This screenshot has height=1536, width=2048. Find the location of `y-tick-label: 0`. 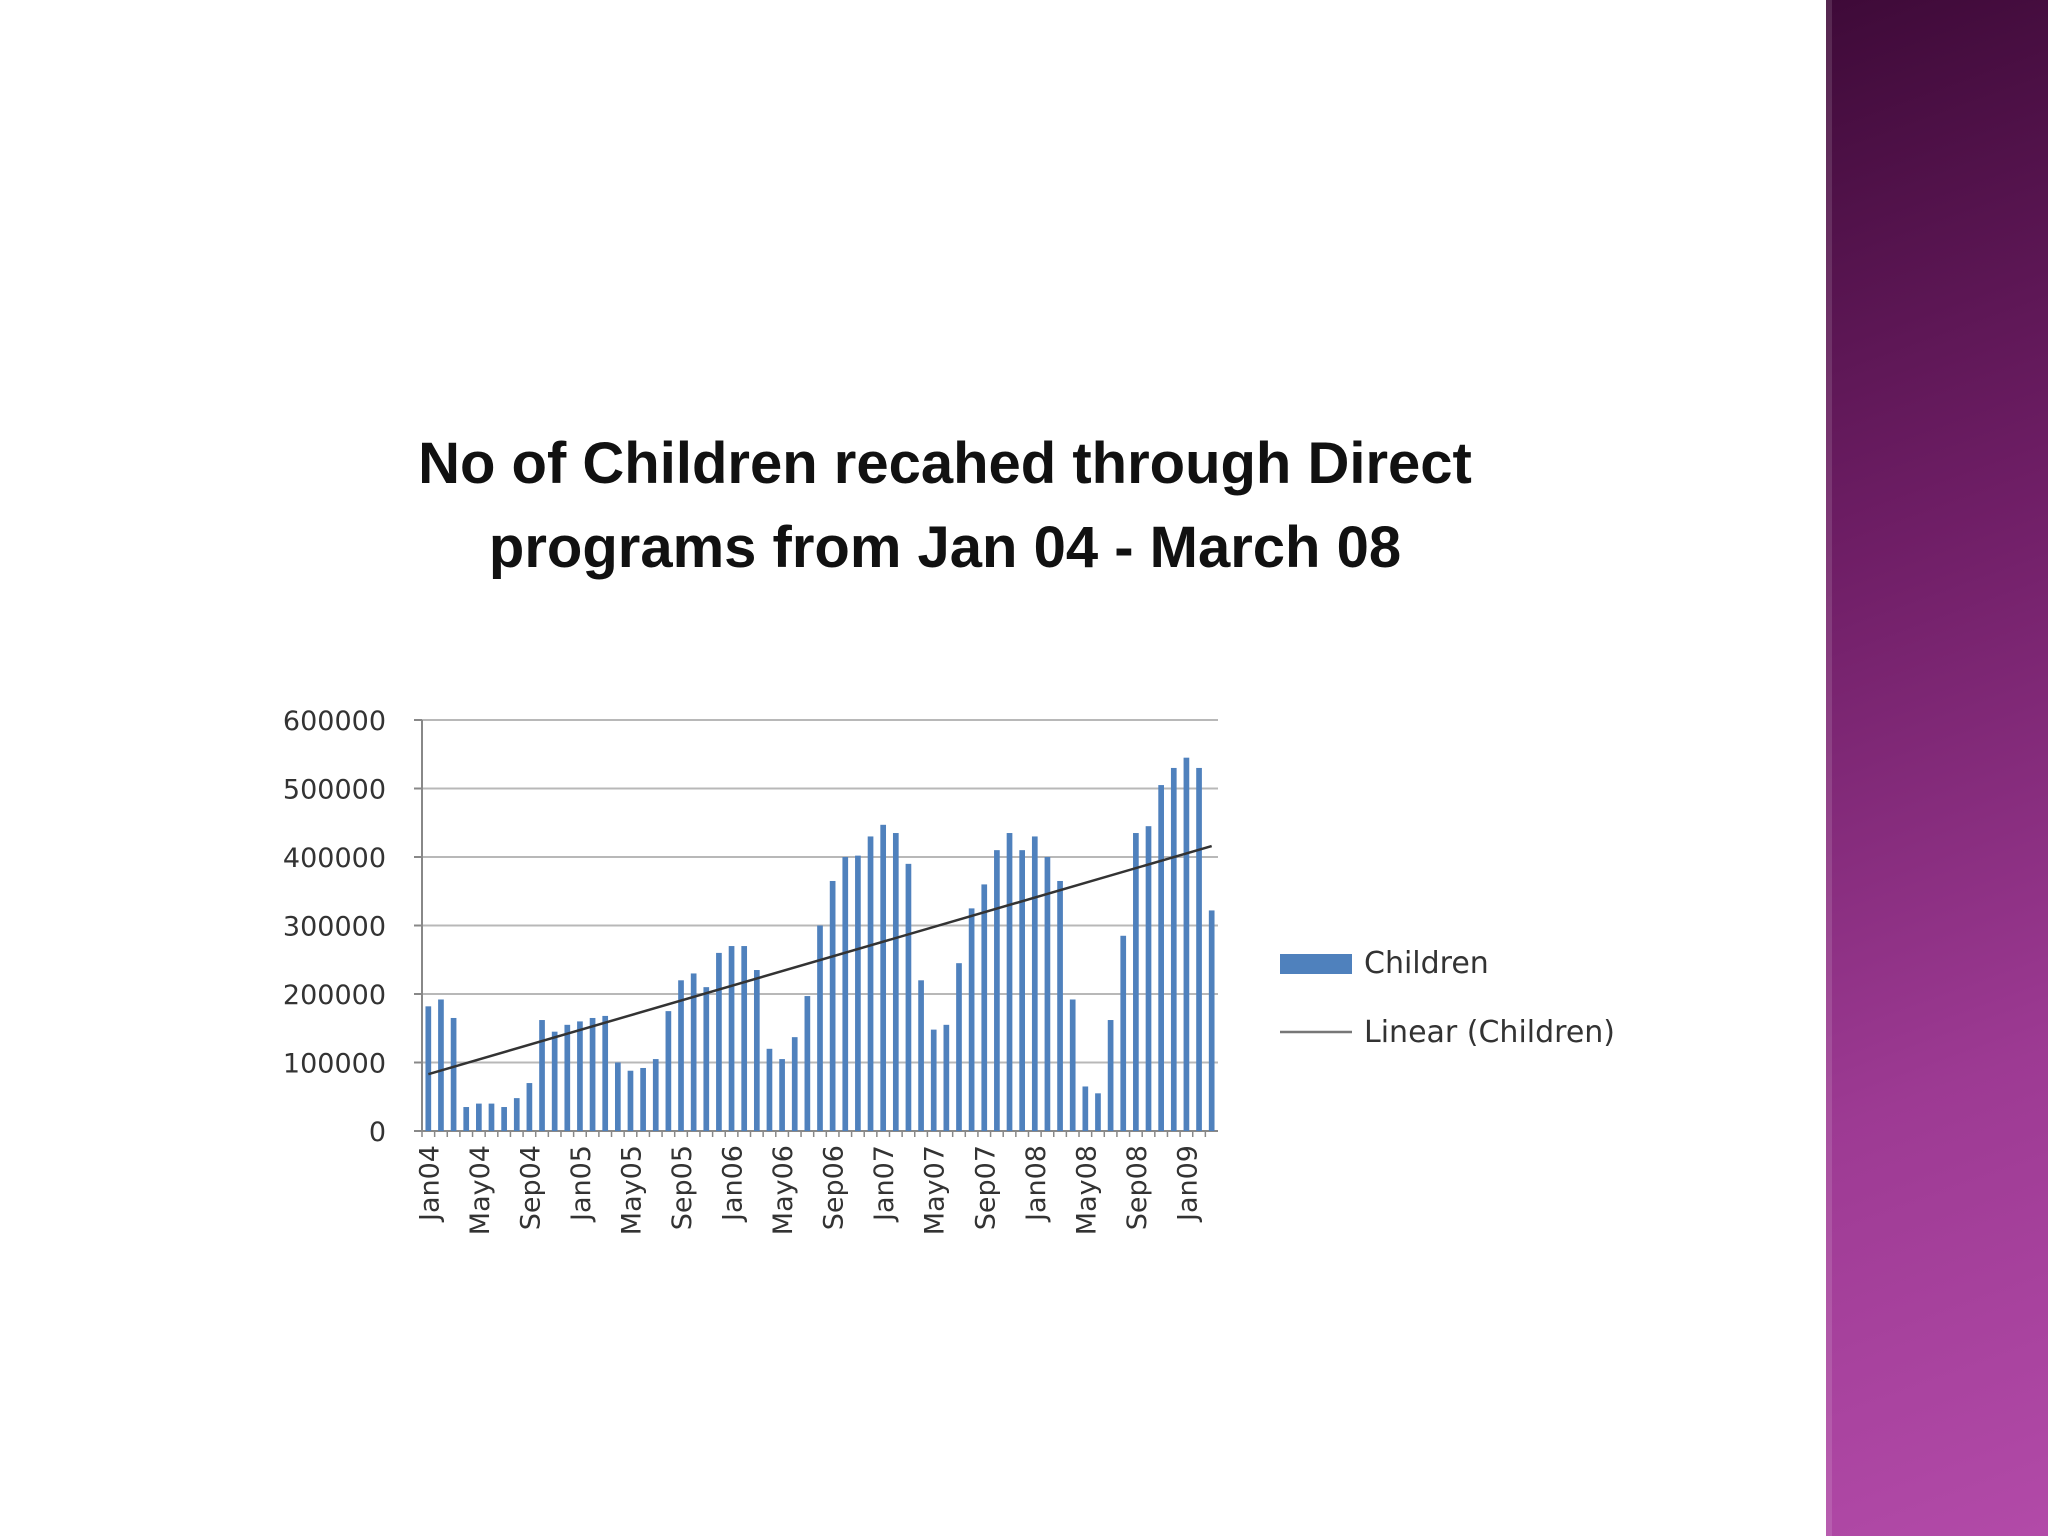

y-tick-label: 0 is located at coordinates (377, 1132).